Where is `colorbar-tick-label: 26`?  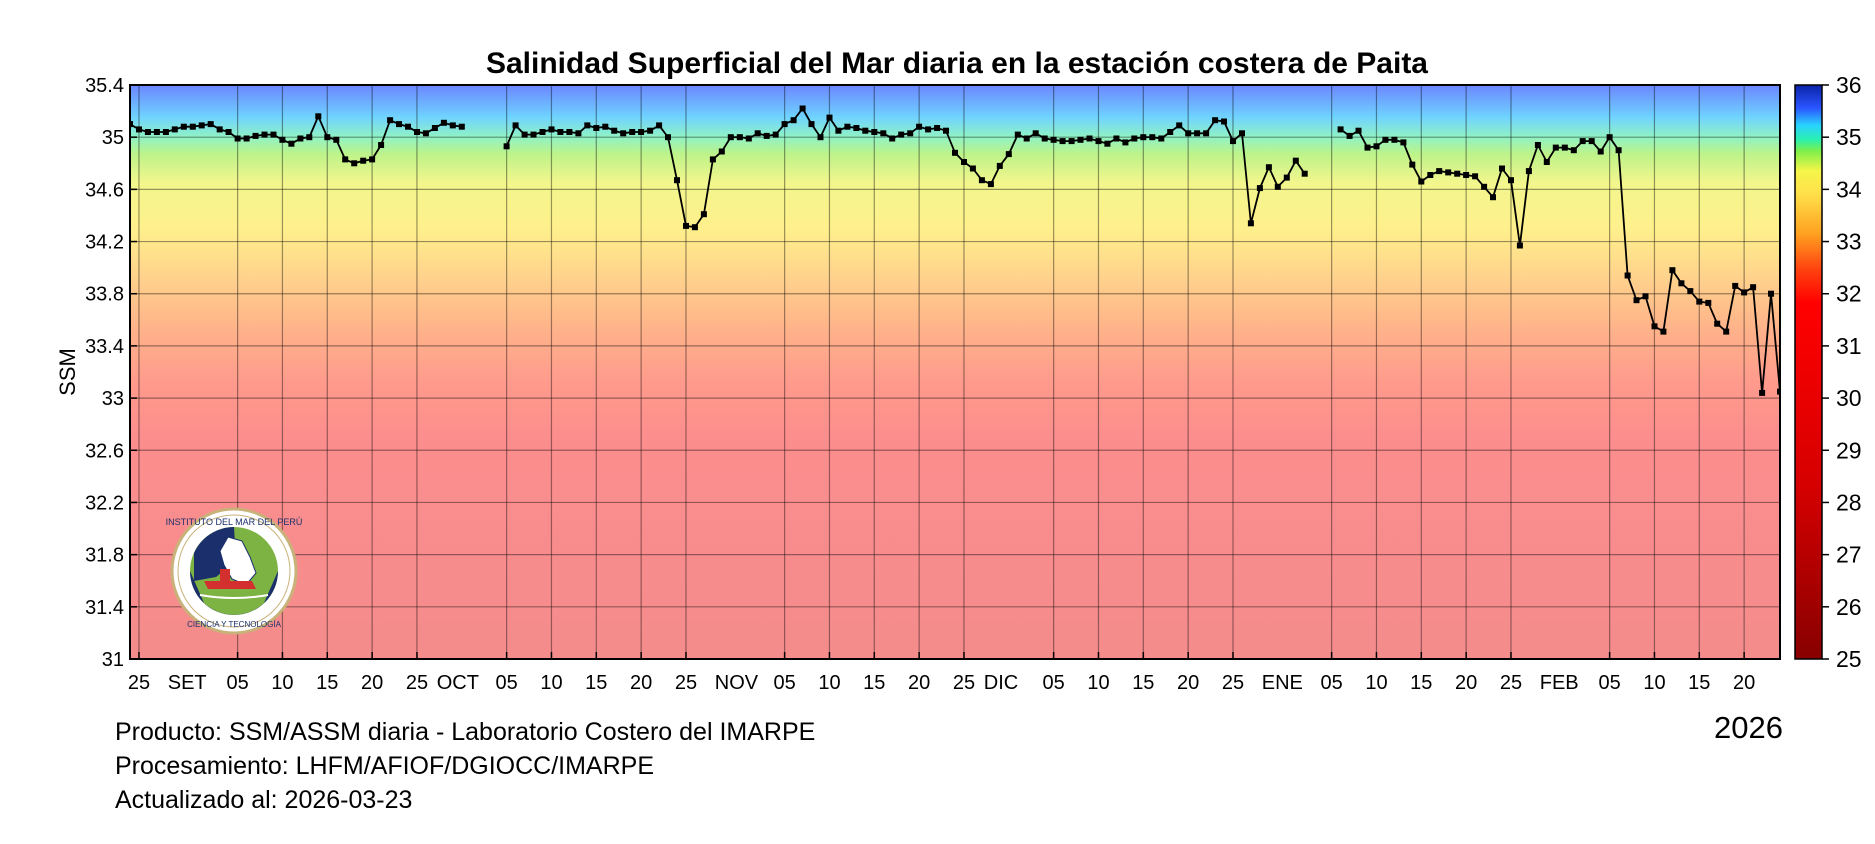
colorbar-tick-label: 26 is located at coordinates (1849, 607).